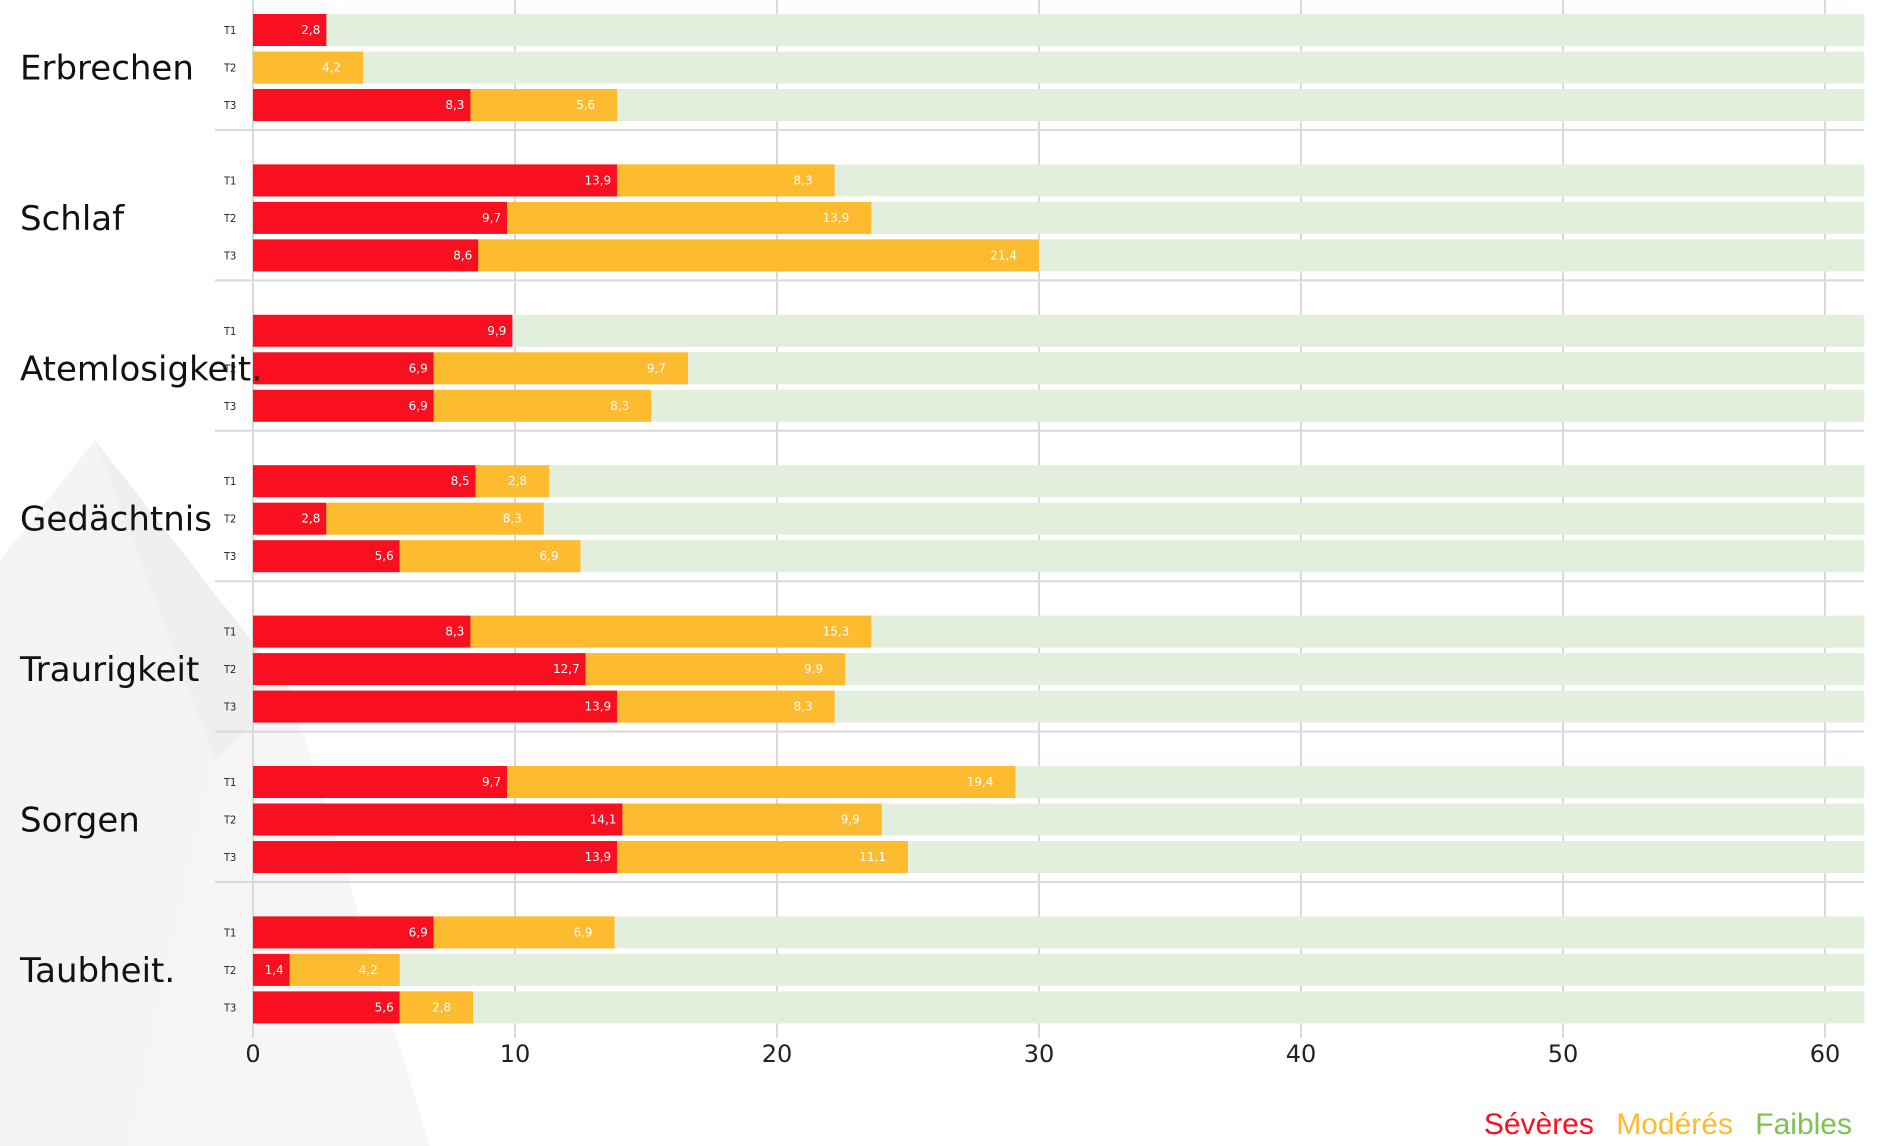 The height and width of the screenshot is (1146, 1878). What do you see at coordinates (460, 481) in the screenshot?
I see `bar-value-label: 8,5` at bounding box center [460, 481].